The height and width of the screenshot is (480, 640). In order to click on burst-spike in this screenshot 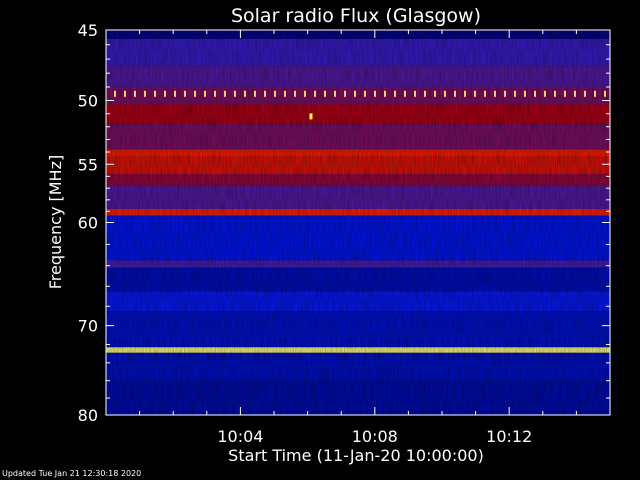, I will do `click(311, 116)`.